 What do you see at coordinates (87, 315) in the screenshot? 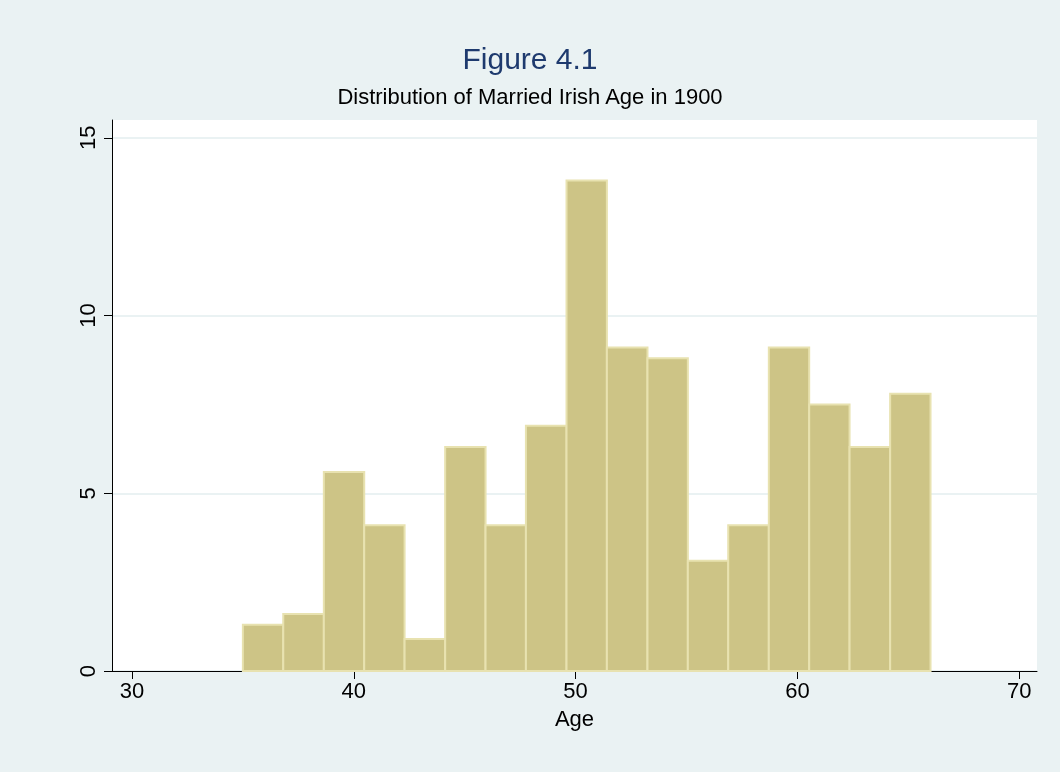
I see `y-tick-label: 10` at bounding box center [87, 315].